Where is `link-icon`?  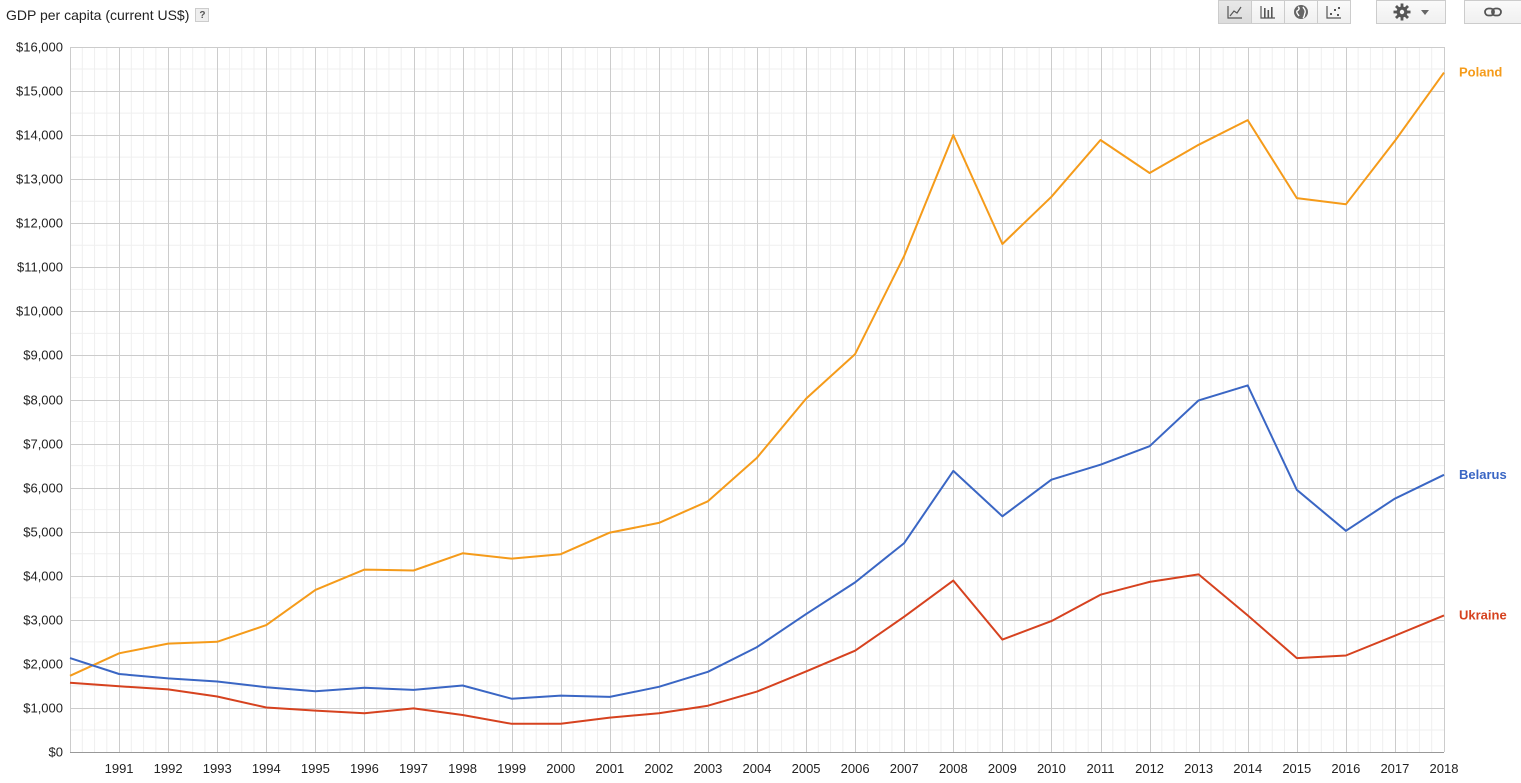
link-icon is located at coordinates (1493, 12).